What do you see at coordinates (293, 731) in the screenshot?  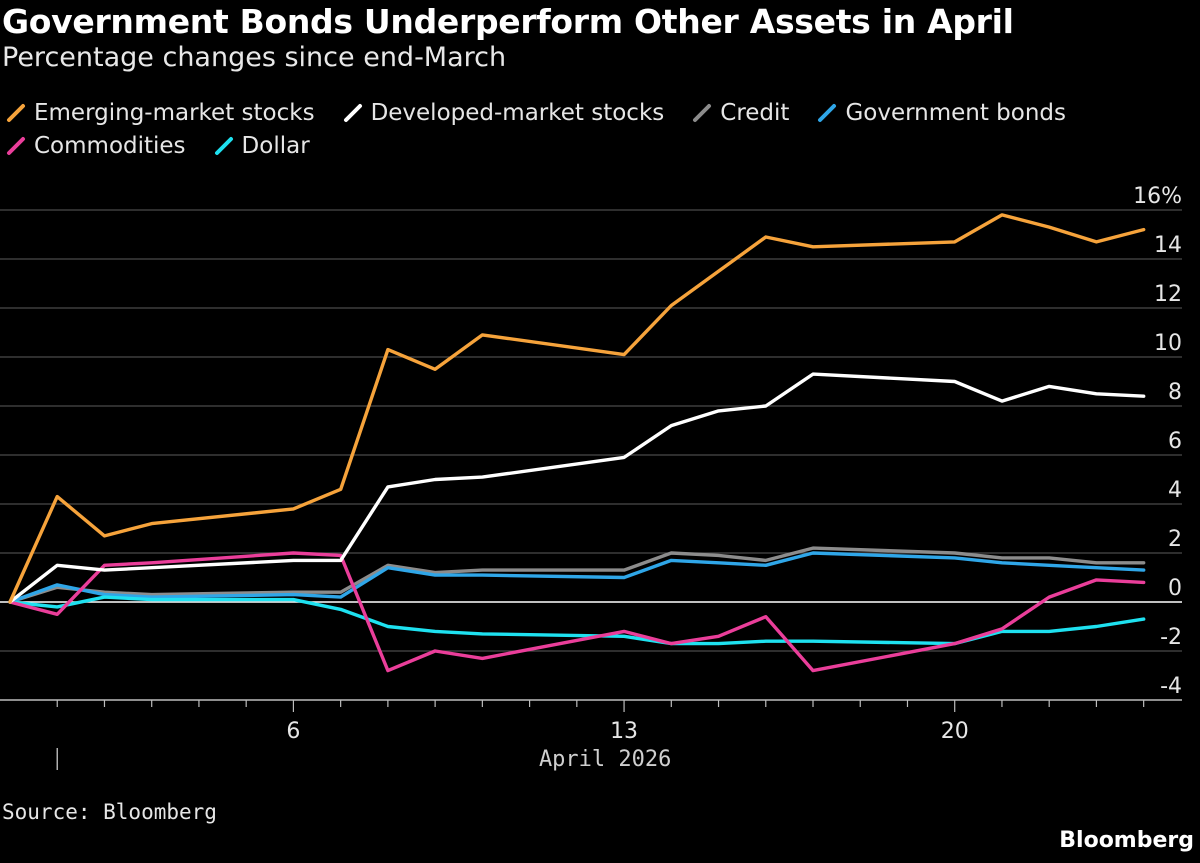 I see `x-tick-label: 6` at bounding box center [293, 731].